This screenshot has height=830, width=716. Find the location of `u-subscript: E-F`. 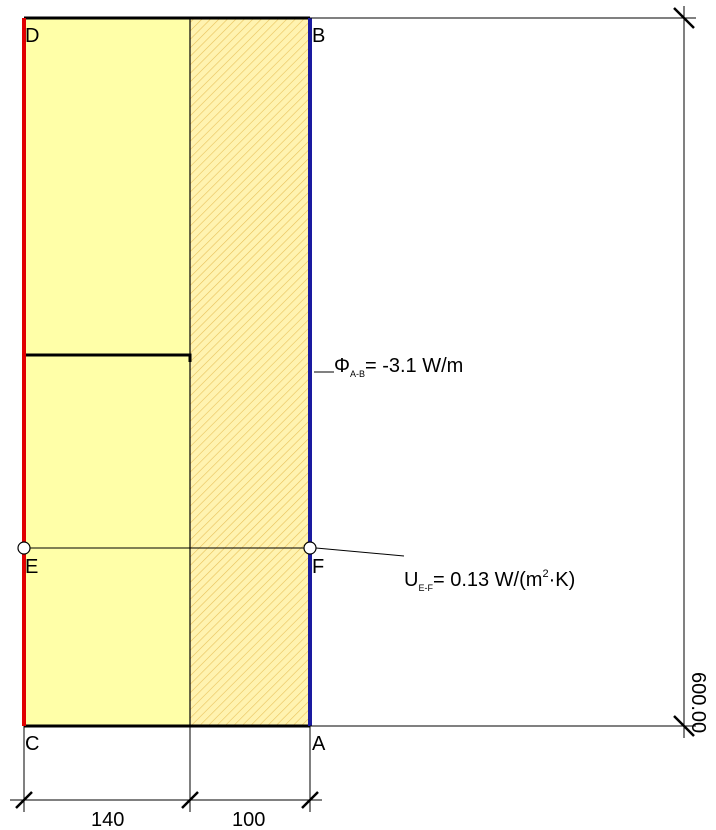

u-subscript: E-F is located at coordinates (425, 588).